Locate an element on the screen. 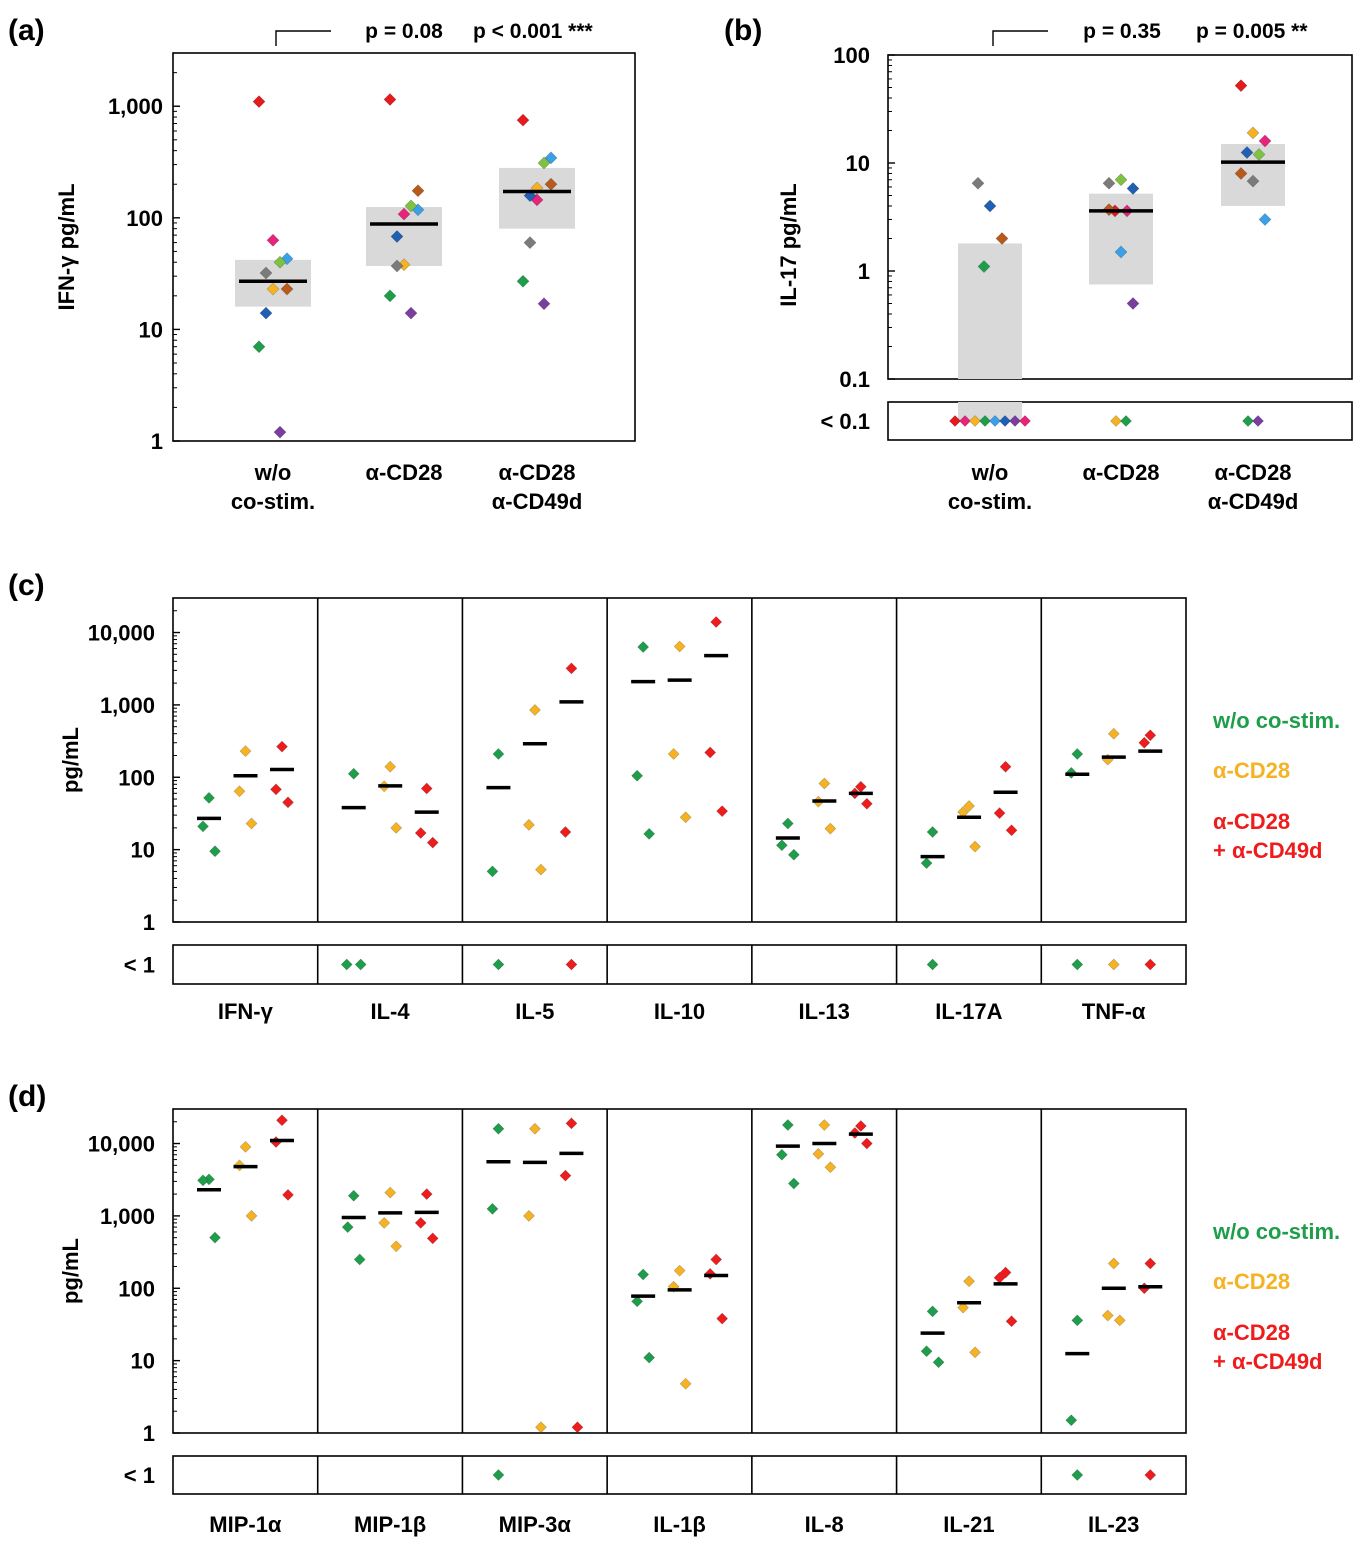  cytokine-label: IL-13 is located at coordinates (824, 1011).